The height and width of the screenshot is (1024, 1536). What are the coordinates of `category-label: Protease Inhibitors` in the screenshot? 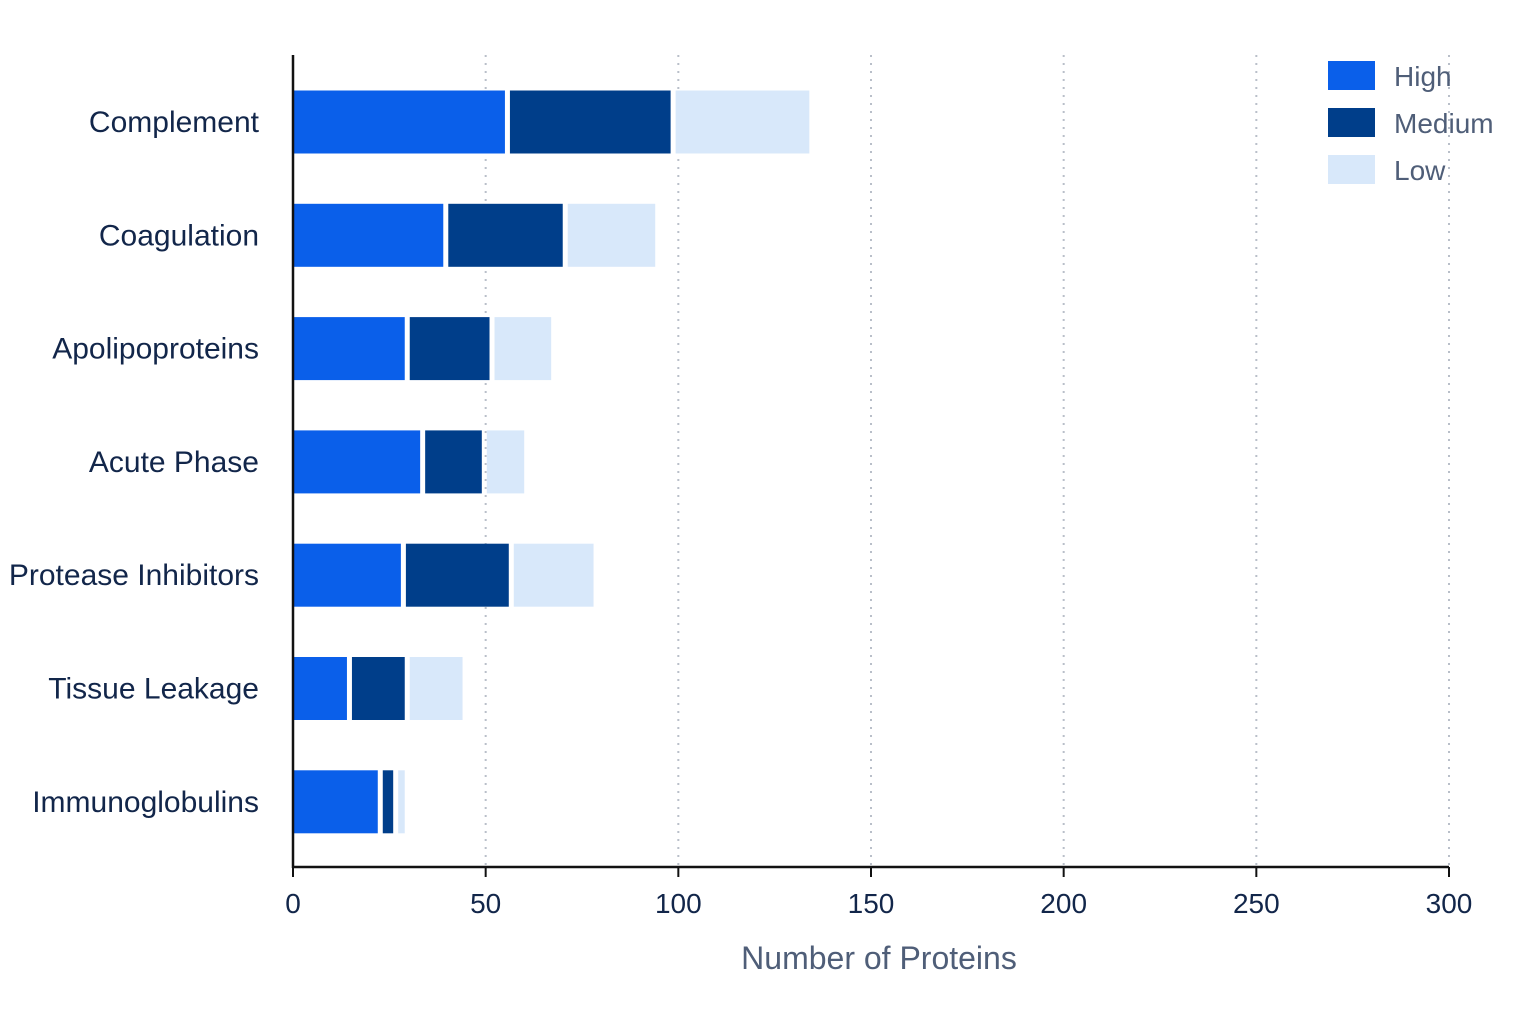 It's located at (134, 575).